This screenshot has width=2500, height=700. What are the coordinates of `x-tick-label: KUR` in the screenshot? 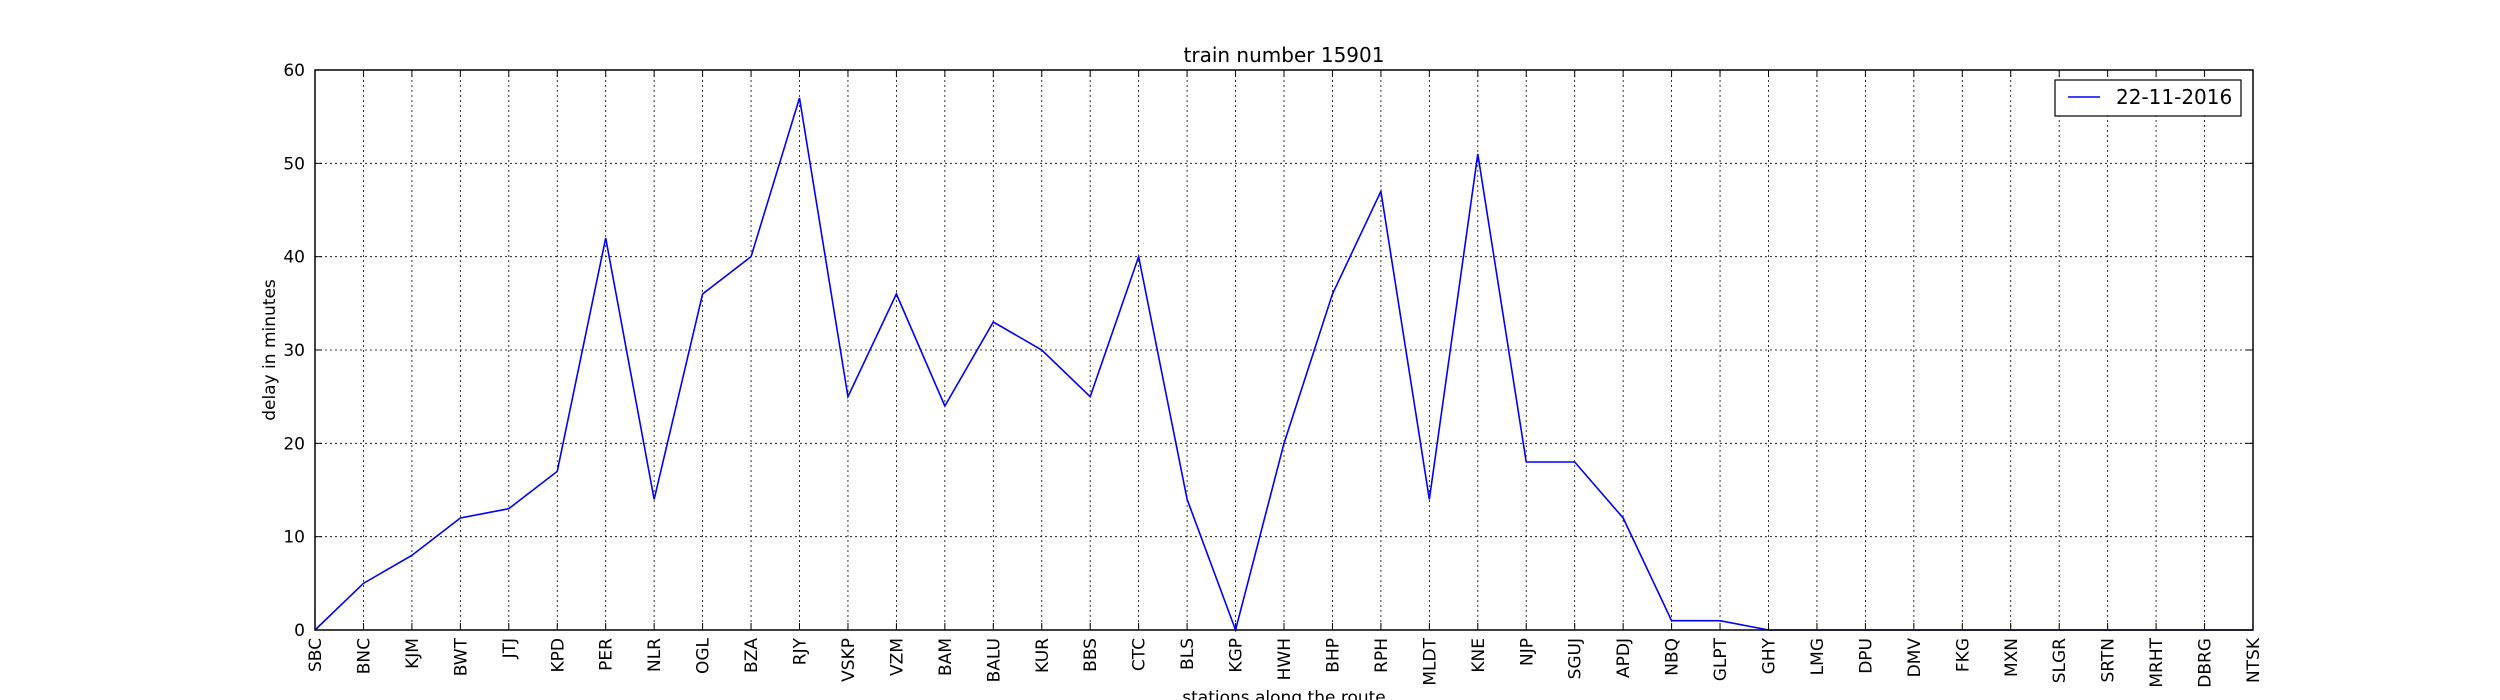 It's located at (1043, 655).